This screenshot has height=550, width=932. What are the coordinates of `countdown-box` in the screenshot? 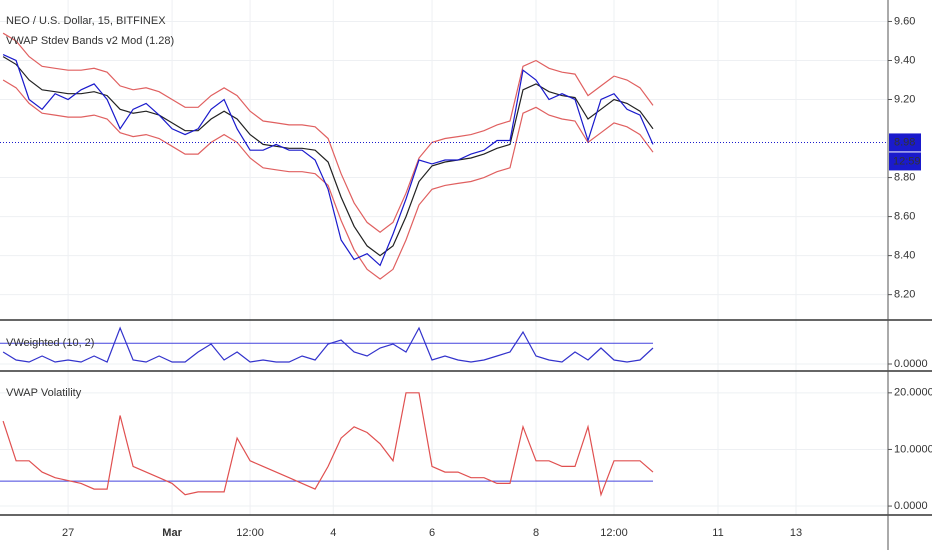 It's located at (905, 161).